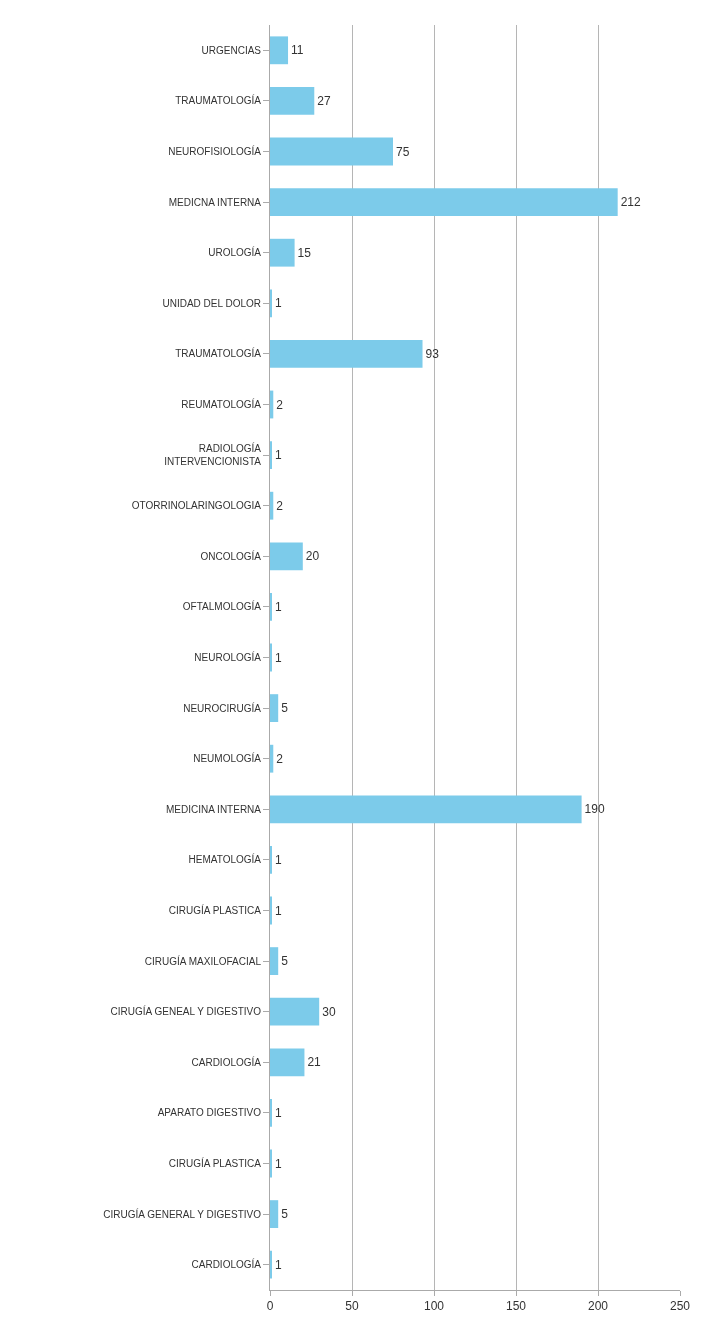 Image resolution: width=705 pixels, height=1335 pixels. What do you see at coordinates (222, 707) in the screenshot?
I see `y-tick-label: NEUROCIRUGÍA` at bounding box center [222, 707].